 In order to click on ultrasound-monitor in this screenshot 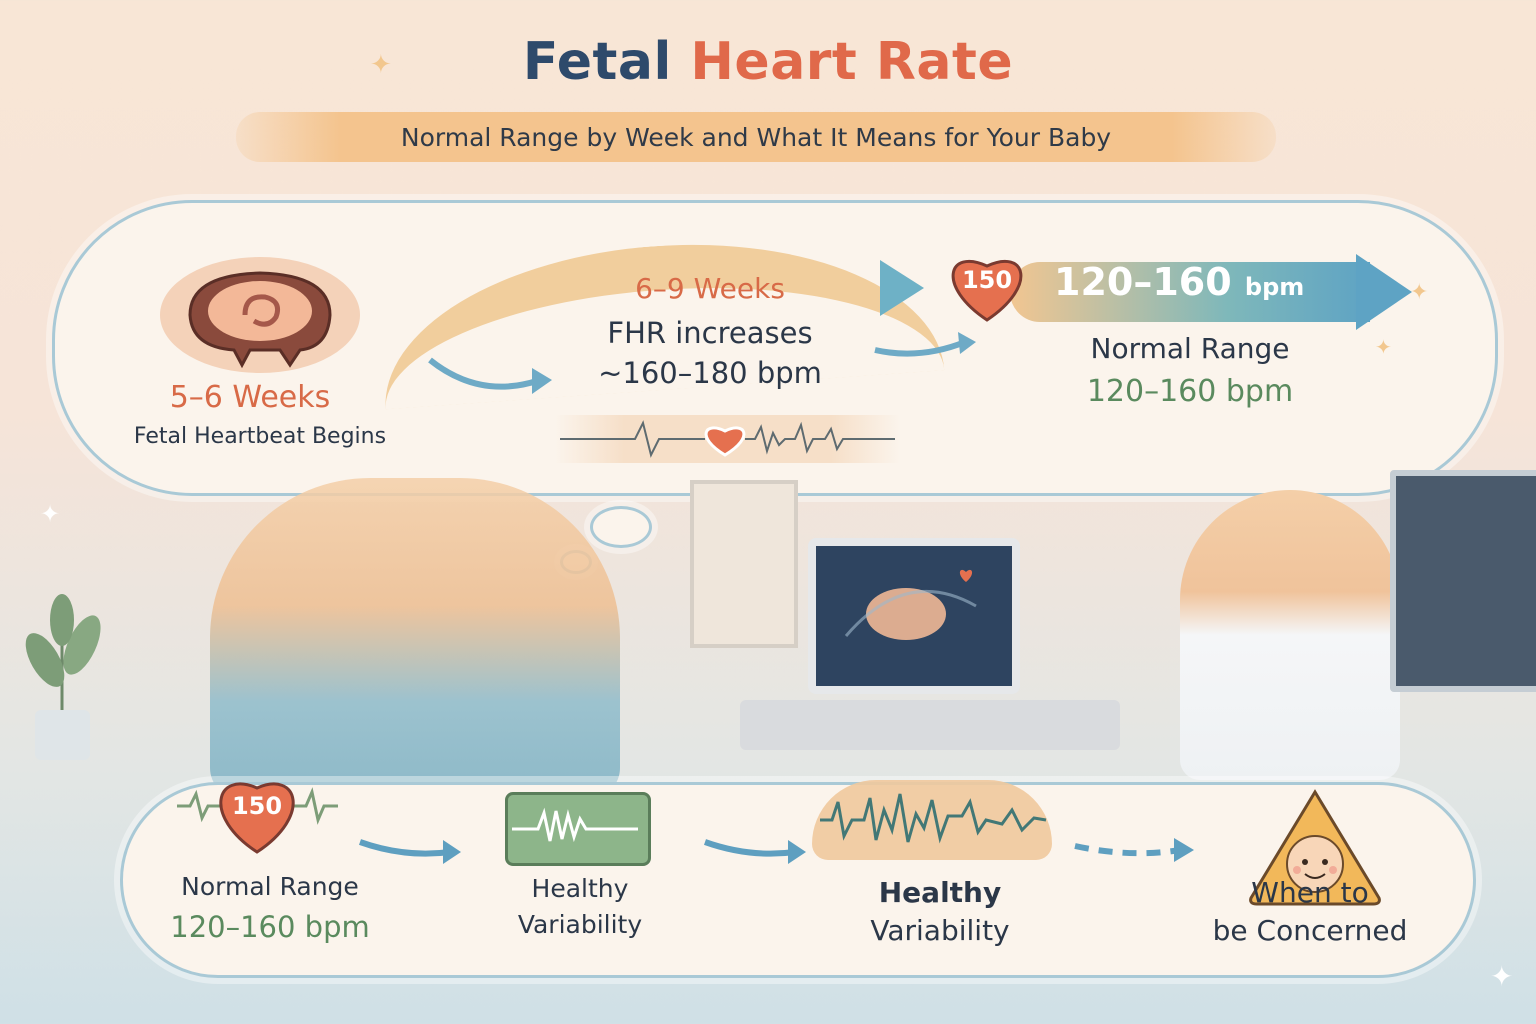, I will do `click(914, 616)`.